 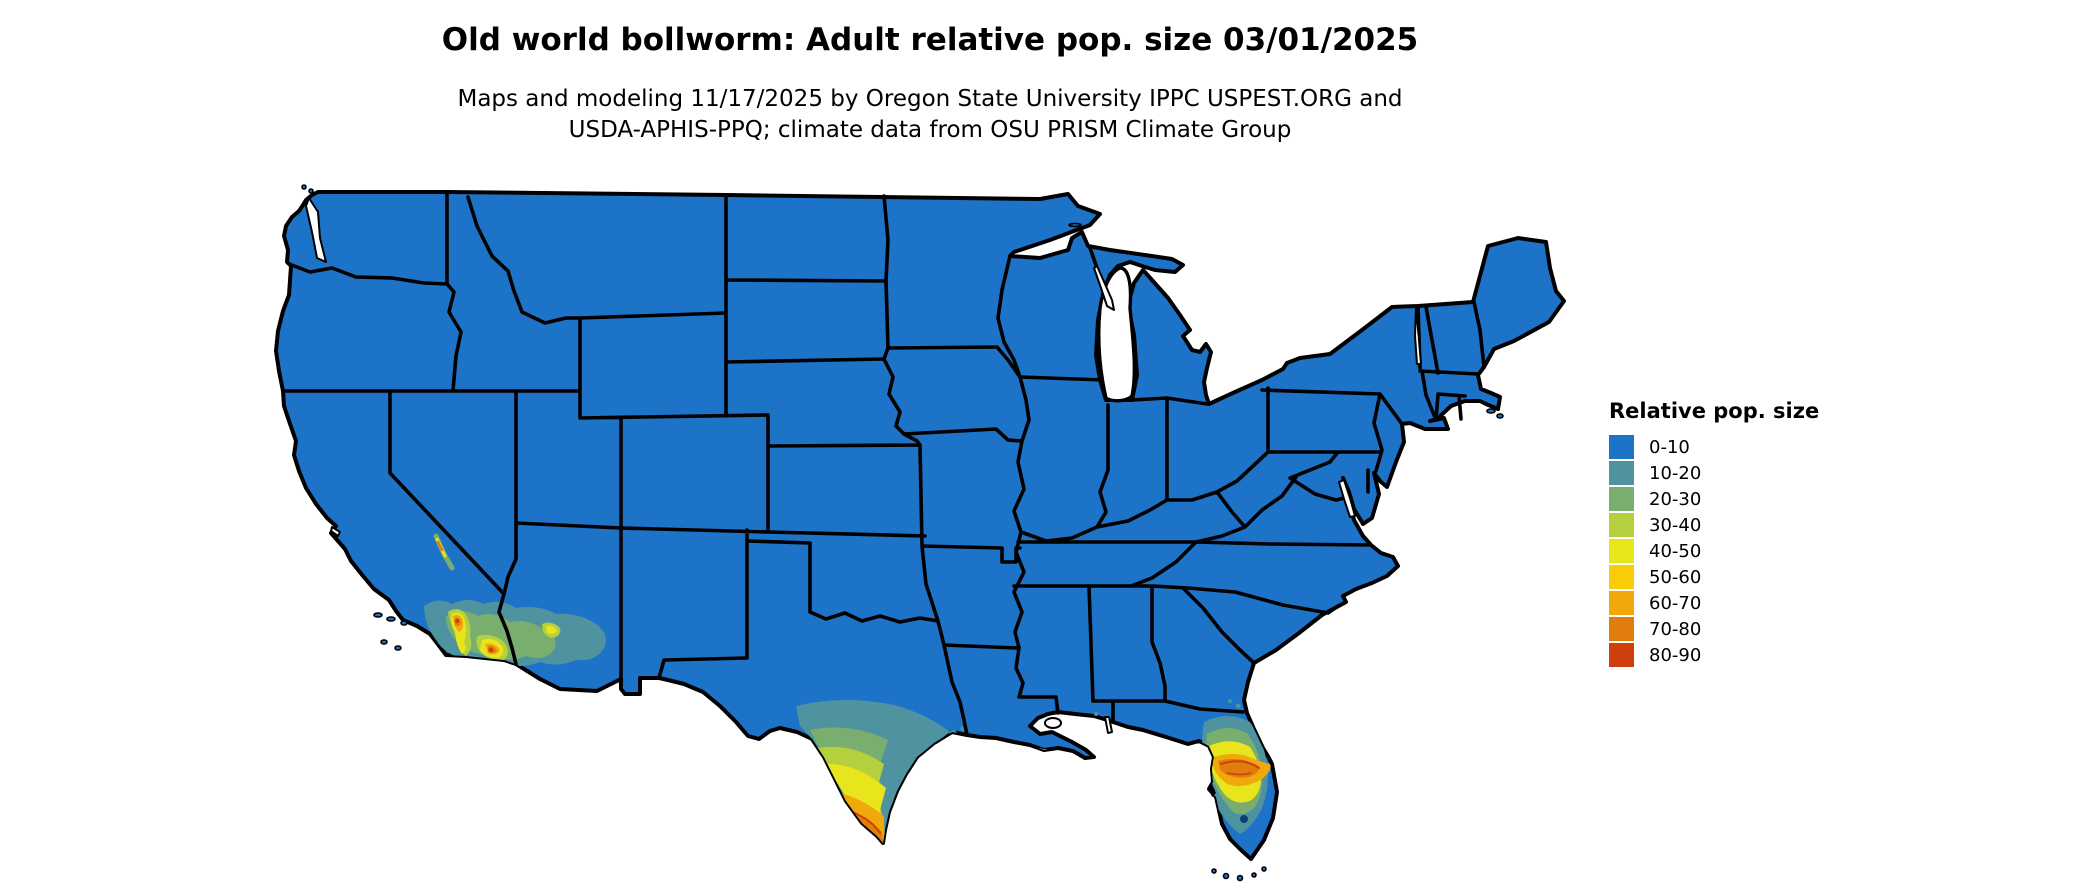 I want to click on channel-islands, so click(x=378, y=615).